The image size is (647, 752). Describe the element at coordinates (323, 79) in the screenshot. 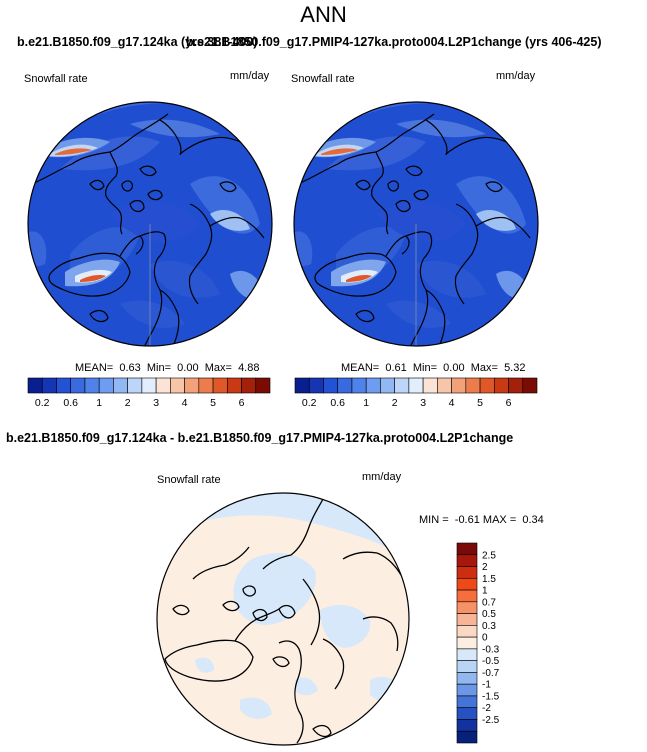

I see `right-variable-label: Snowfall rate` at that location.